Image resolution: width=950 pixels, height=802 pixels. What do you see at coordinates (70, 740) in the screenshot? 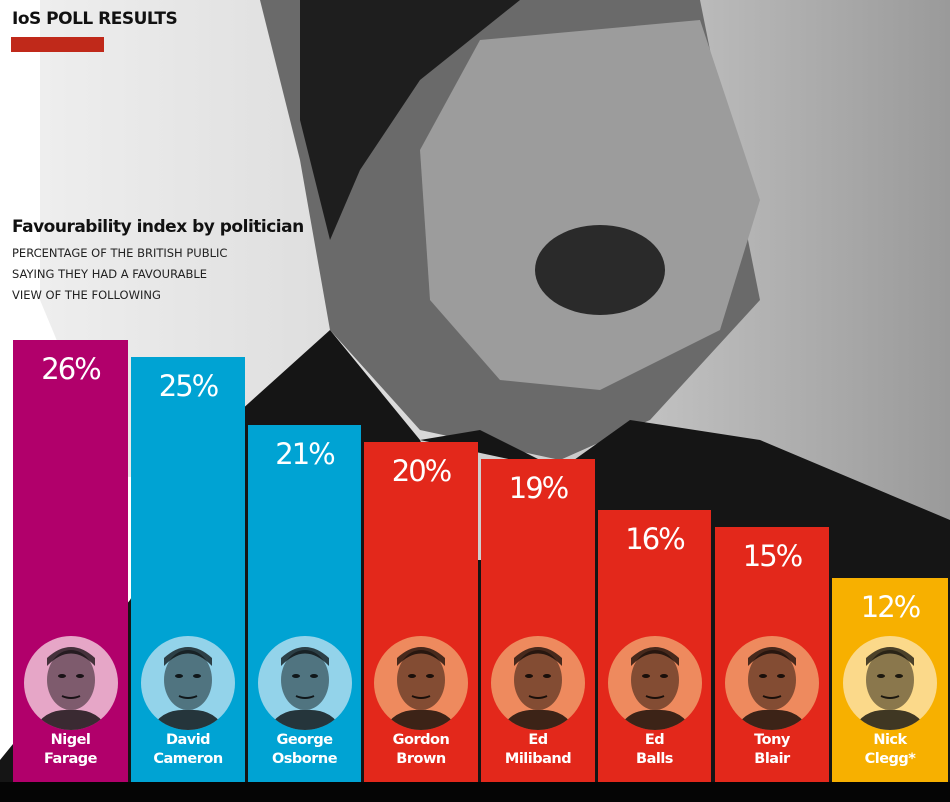
I see `first-name: Nigel` at bounding box center [70, 740].